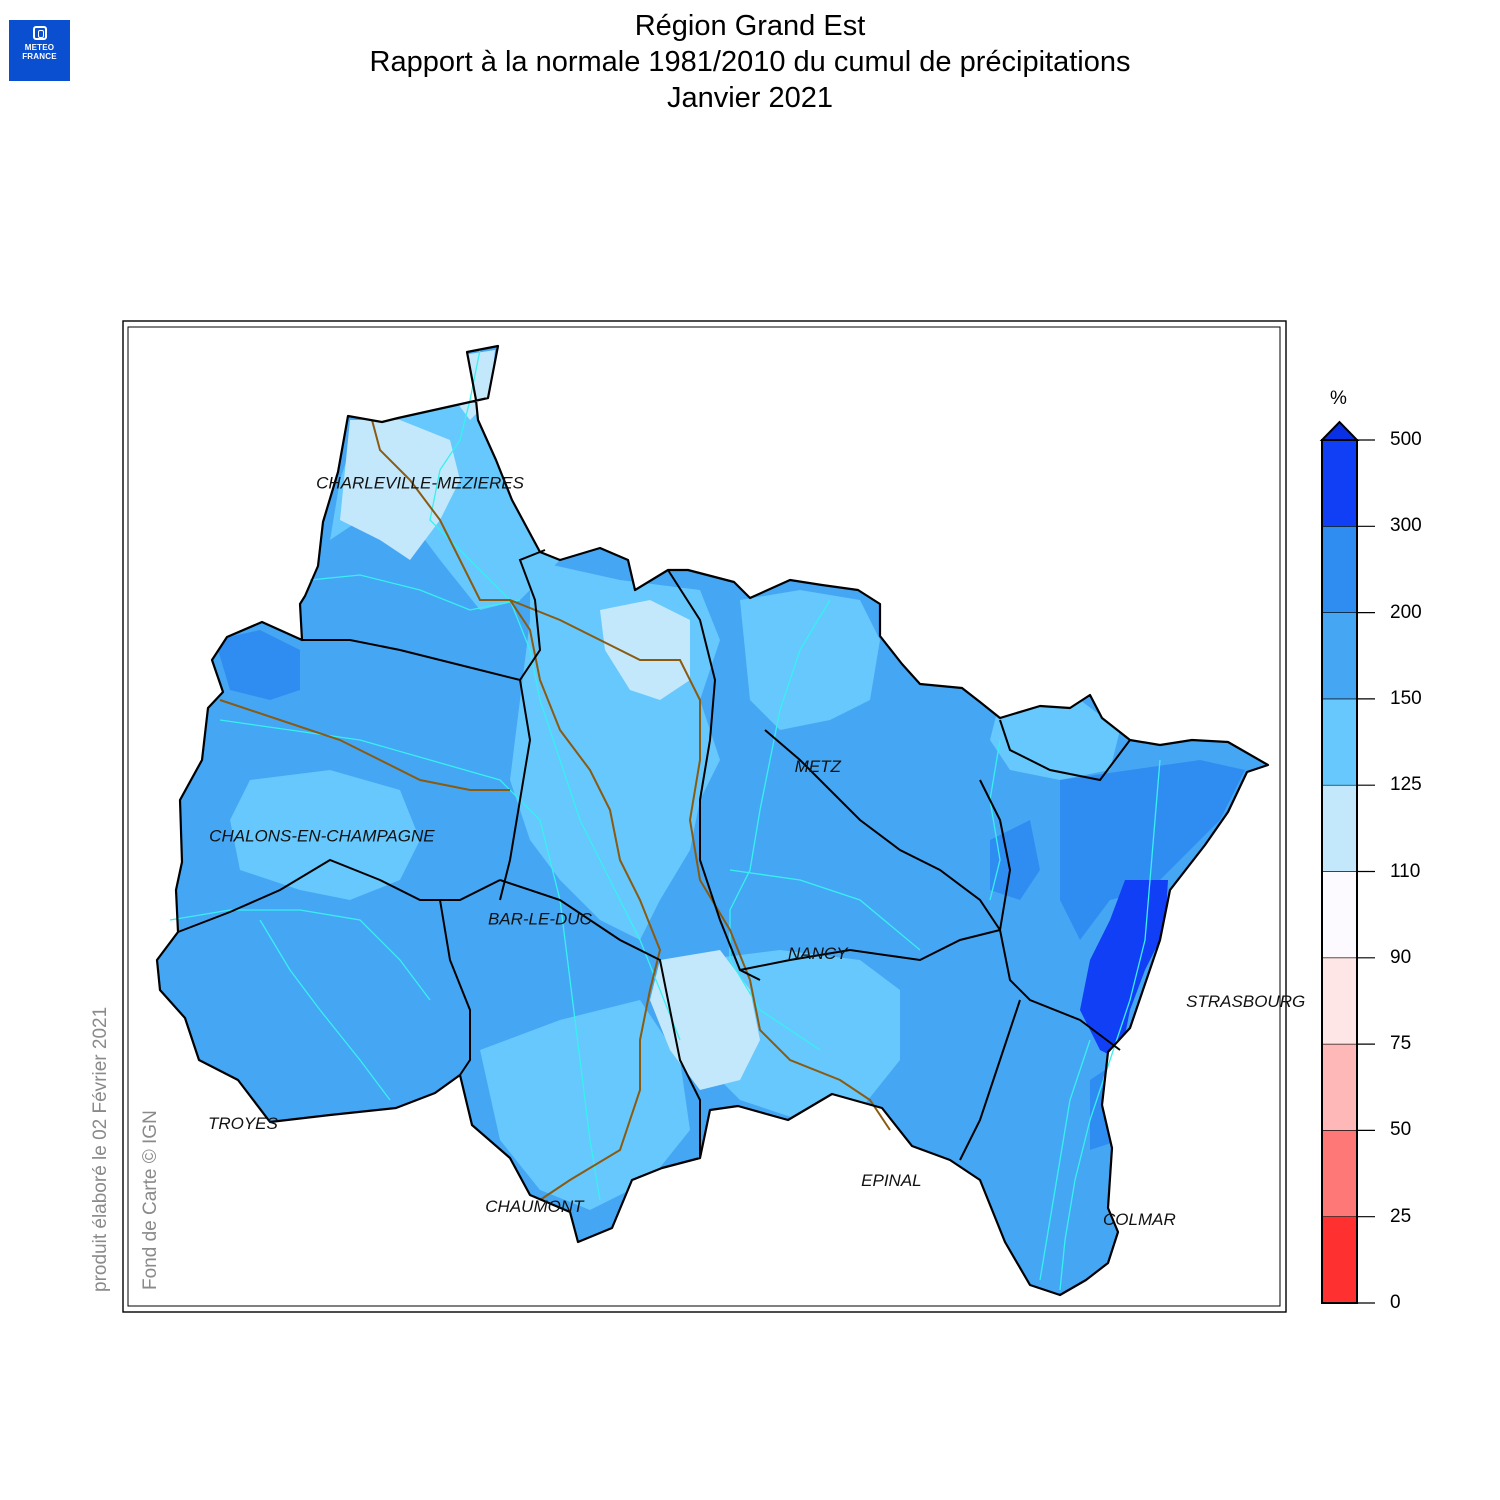 This screenshot has height=1500, width=1500. I want to click on river-rhine, so click(1110, 1025).